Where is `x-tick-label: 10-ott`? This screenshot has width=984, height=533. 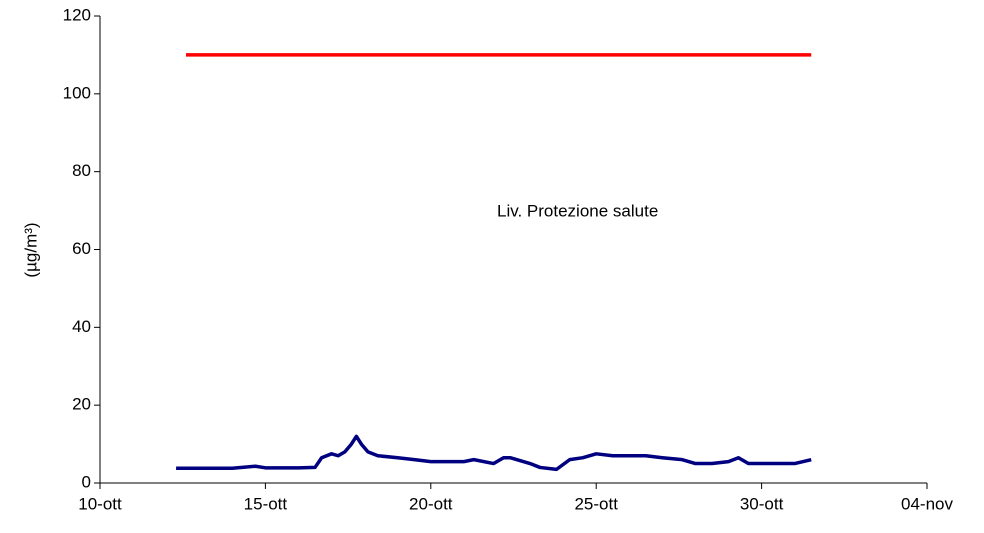
x-tick-label: 10-ott is located at coordinates (100, 503).